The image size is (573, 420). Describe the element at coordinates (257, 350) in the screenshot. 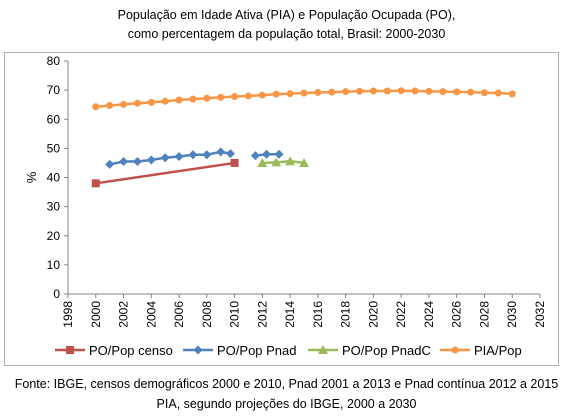

I see `legend-label-po-pop-pnad: PO/Pop Pnad` at that location.